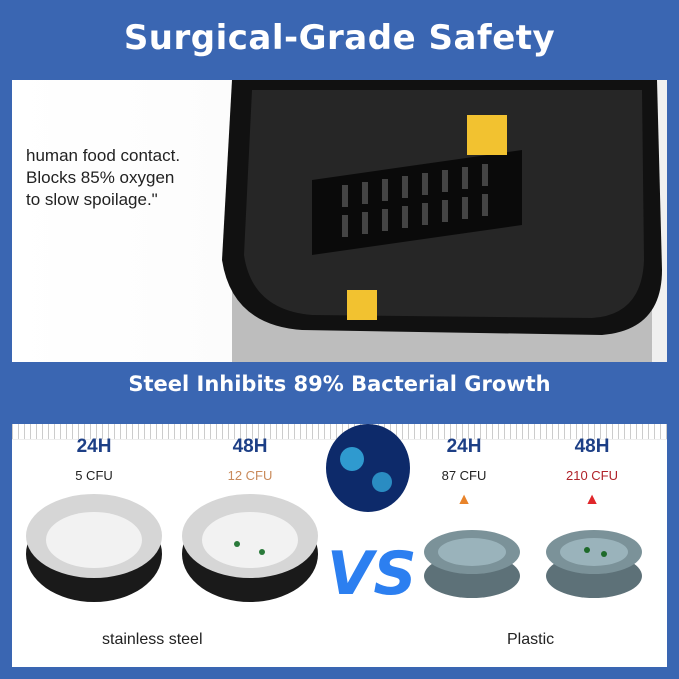 The image size is (679, 679). What do you see at coordinates (92, 199) in the screenshot?
I see `quote-line: to slow spoilage."` at bounding box center [92, 199].